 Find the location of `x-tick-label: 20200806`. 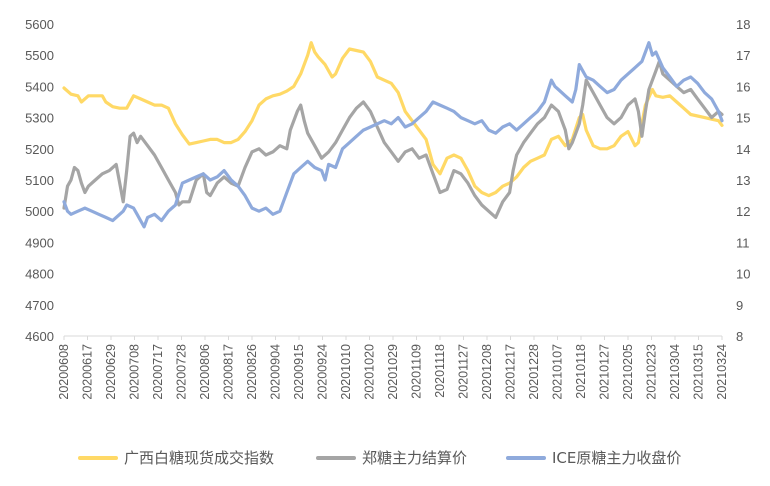

x-tick-label: 20200806 is located at coordinates (205, 372).